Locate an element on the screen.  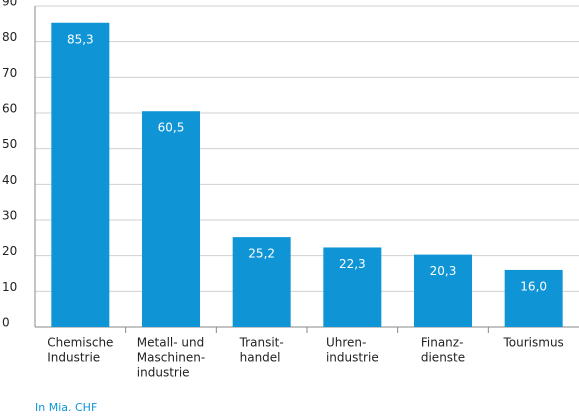
x-tick-label: Industrie is located at coordinates (73, 358).